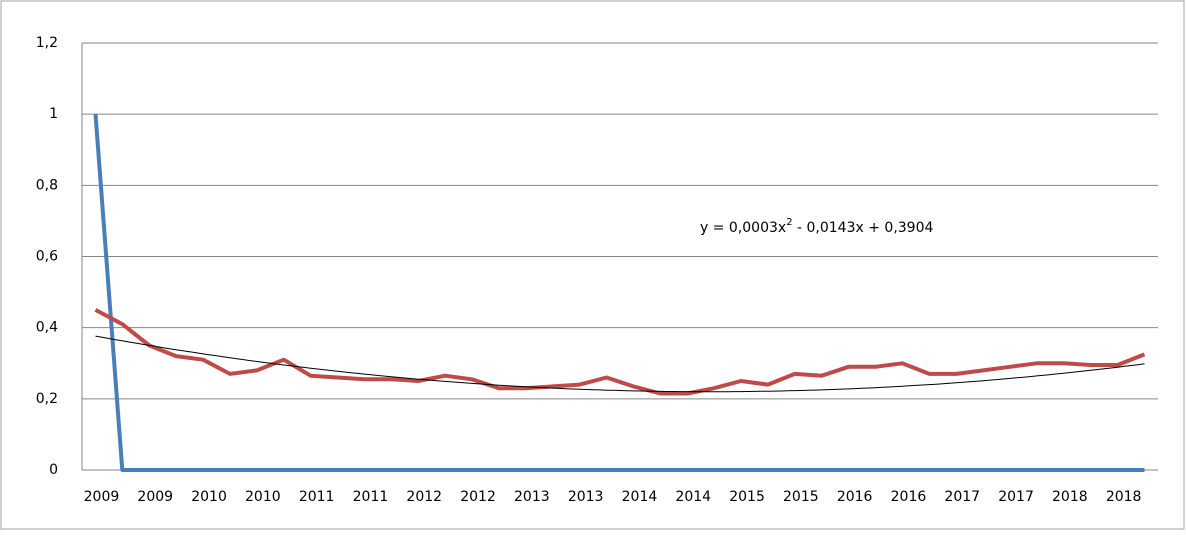  What do you see at coordinates (47, 257) in the screenshot?
I see `y-tick-label: 0,6` at bounding box center [47, 257].